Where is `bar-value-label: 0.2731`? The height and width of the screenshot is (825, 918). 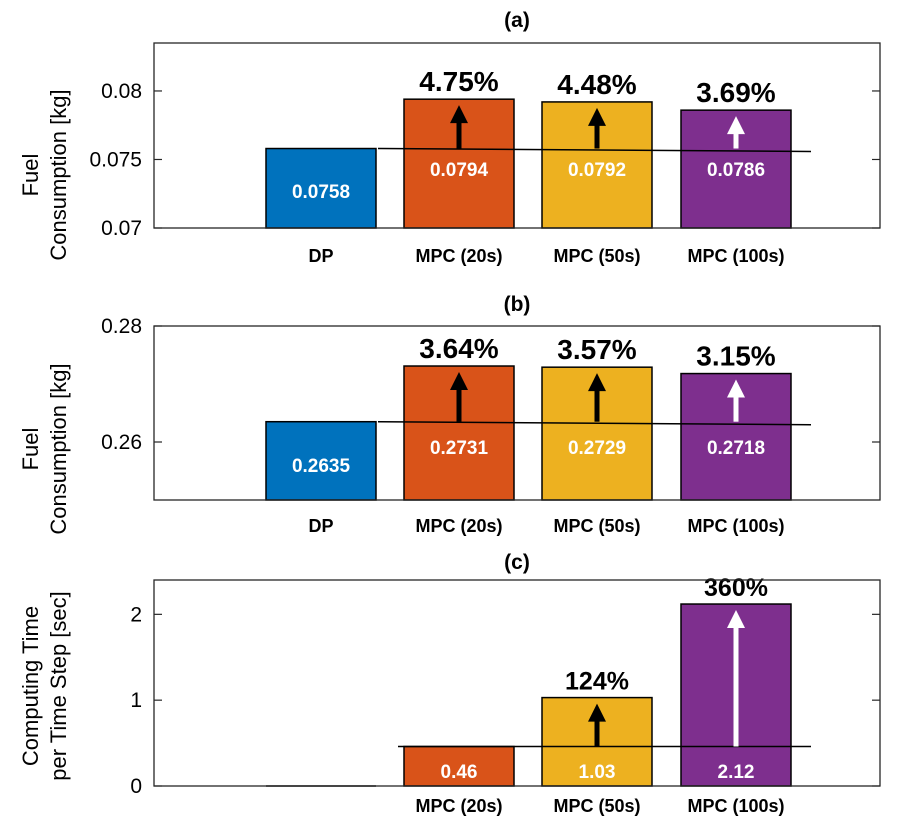
bar-value-label: 0.2731 is located at coordinates (459, 448).